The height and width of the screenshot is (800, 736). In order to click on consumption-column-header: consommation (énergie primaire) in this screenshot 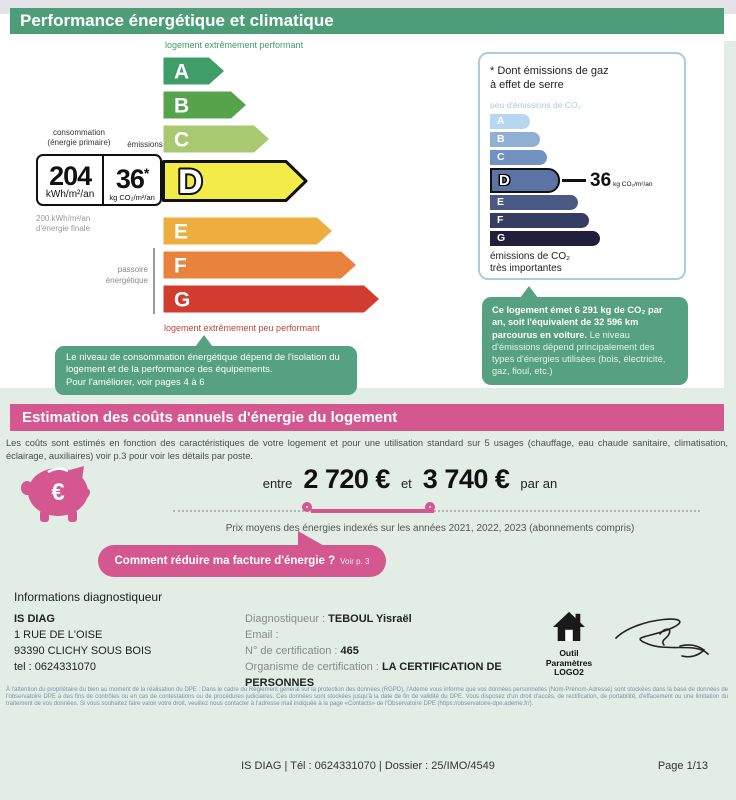, I will do `click(79, 137)`.